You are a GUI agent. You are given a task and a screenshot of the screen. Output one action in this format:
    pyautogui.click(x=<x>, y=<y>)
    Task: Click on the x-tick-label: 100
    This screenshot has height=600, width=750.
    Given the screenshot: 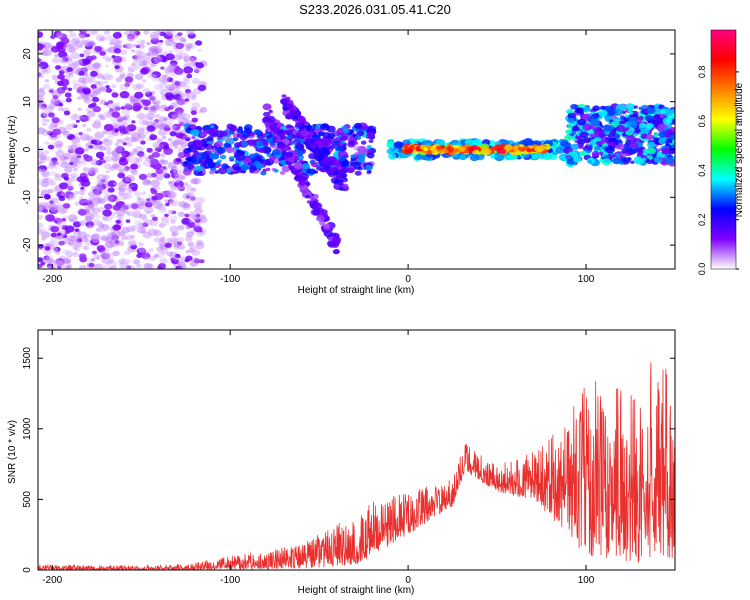 What is the action you would take?
    pyautogui.click(x=586, y=279)
    